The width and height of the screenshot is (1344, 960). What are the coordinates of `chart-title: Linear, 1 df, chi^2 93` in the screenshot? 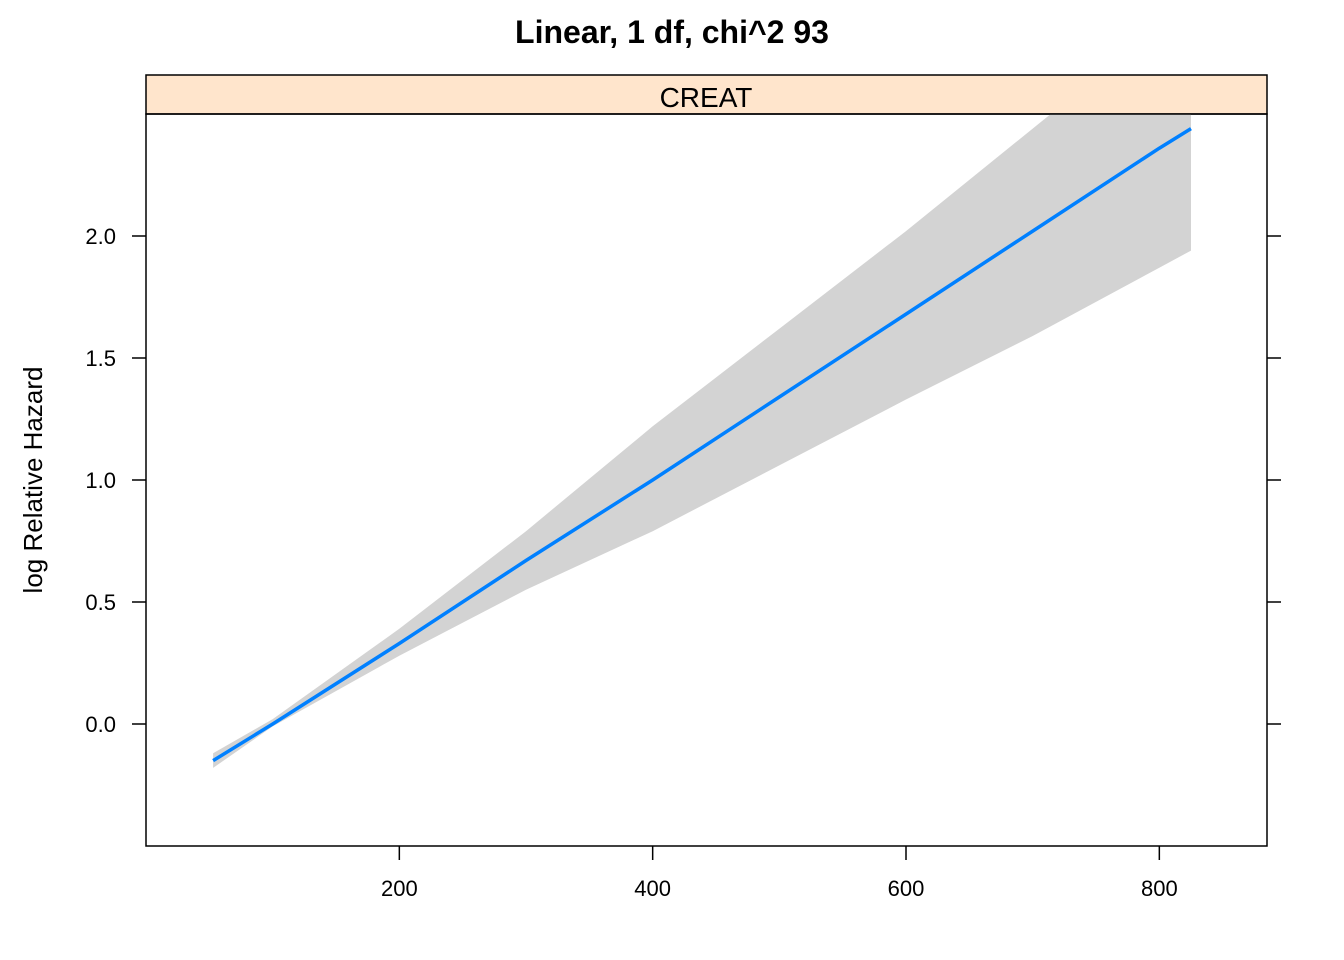 It's located at (672, 32).